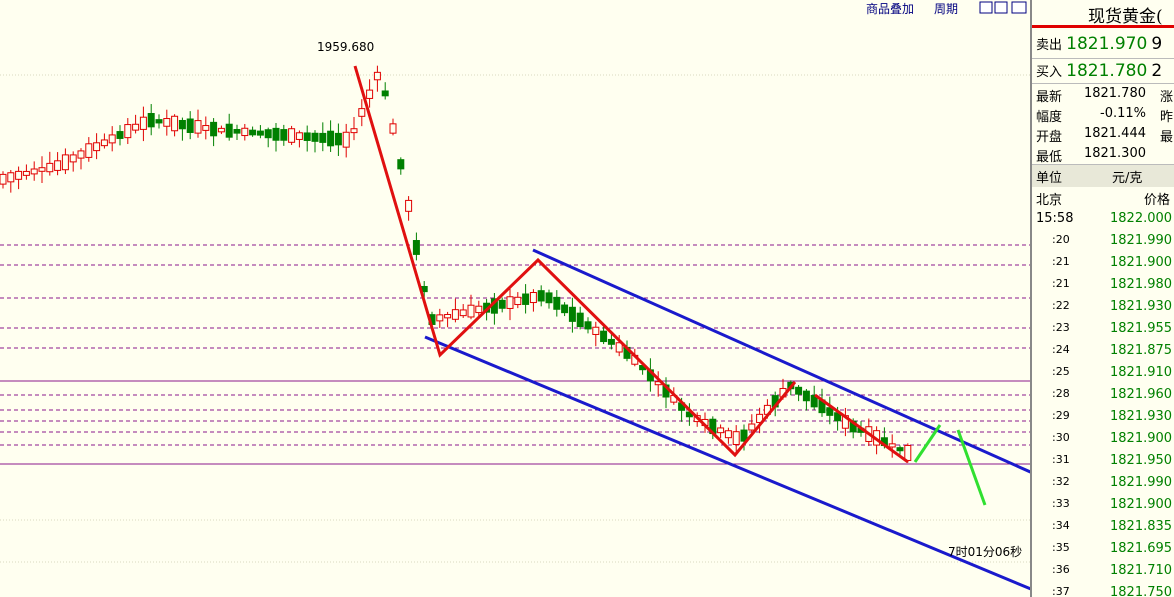 The height and width of the screenshot is (597, 1174). Describe the element at coordinates (1141, 284) in the screenshot. I see `tick-price: 1821.980` at that location.